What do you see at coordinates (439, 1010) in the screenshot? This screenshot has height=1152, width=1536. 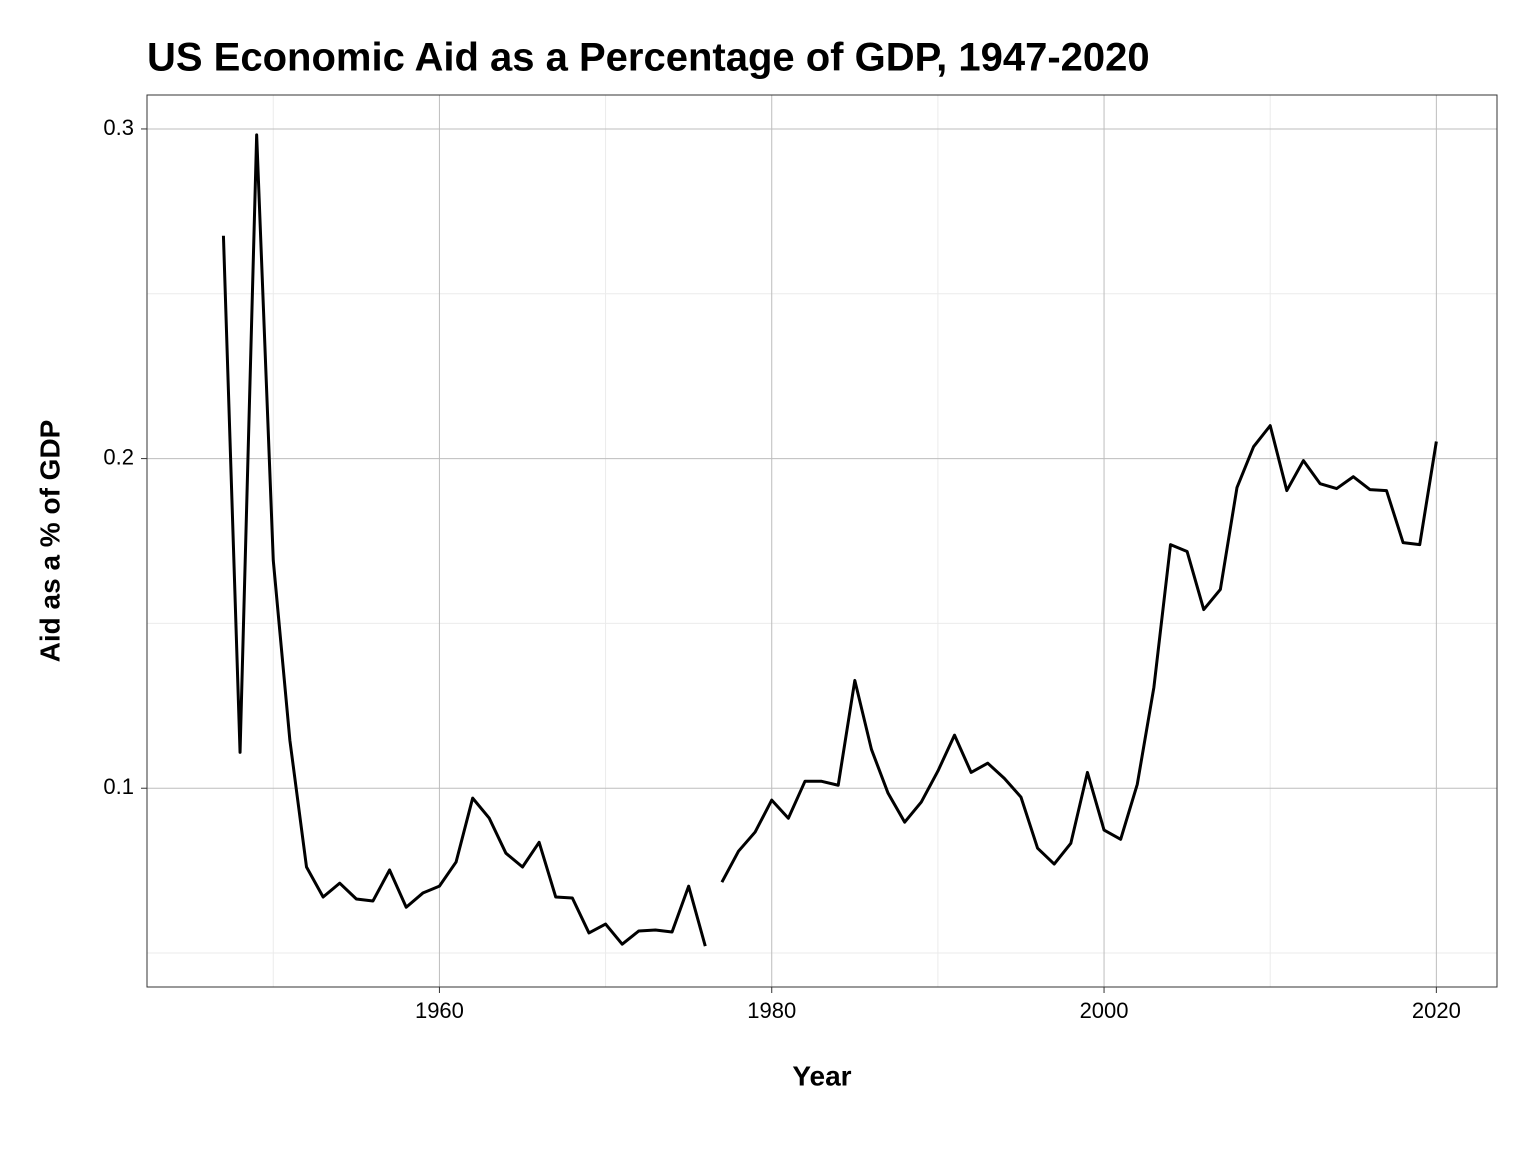 I see `x-tick-label: 1960` at bounding box center [439, 1010].